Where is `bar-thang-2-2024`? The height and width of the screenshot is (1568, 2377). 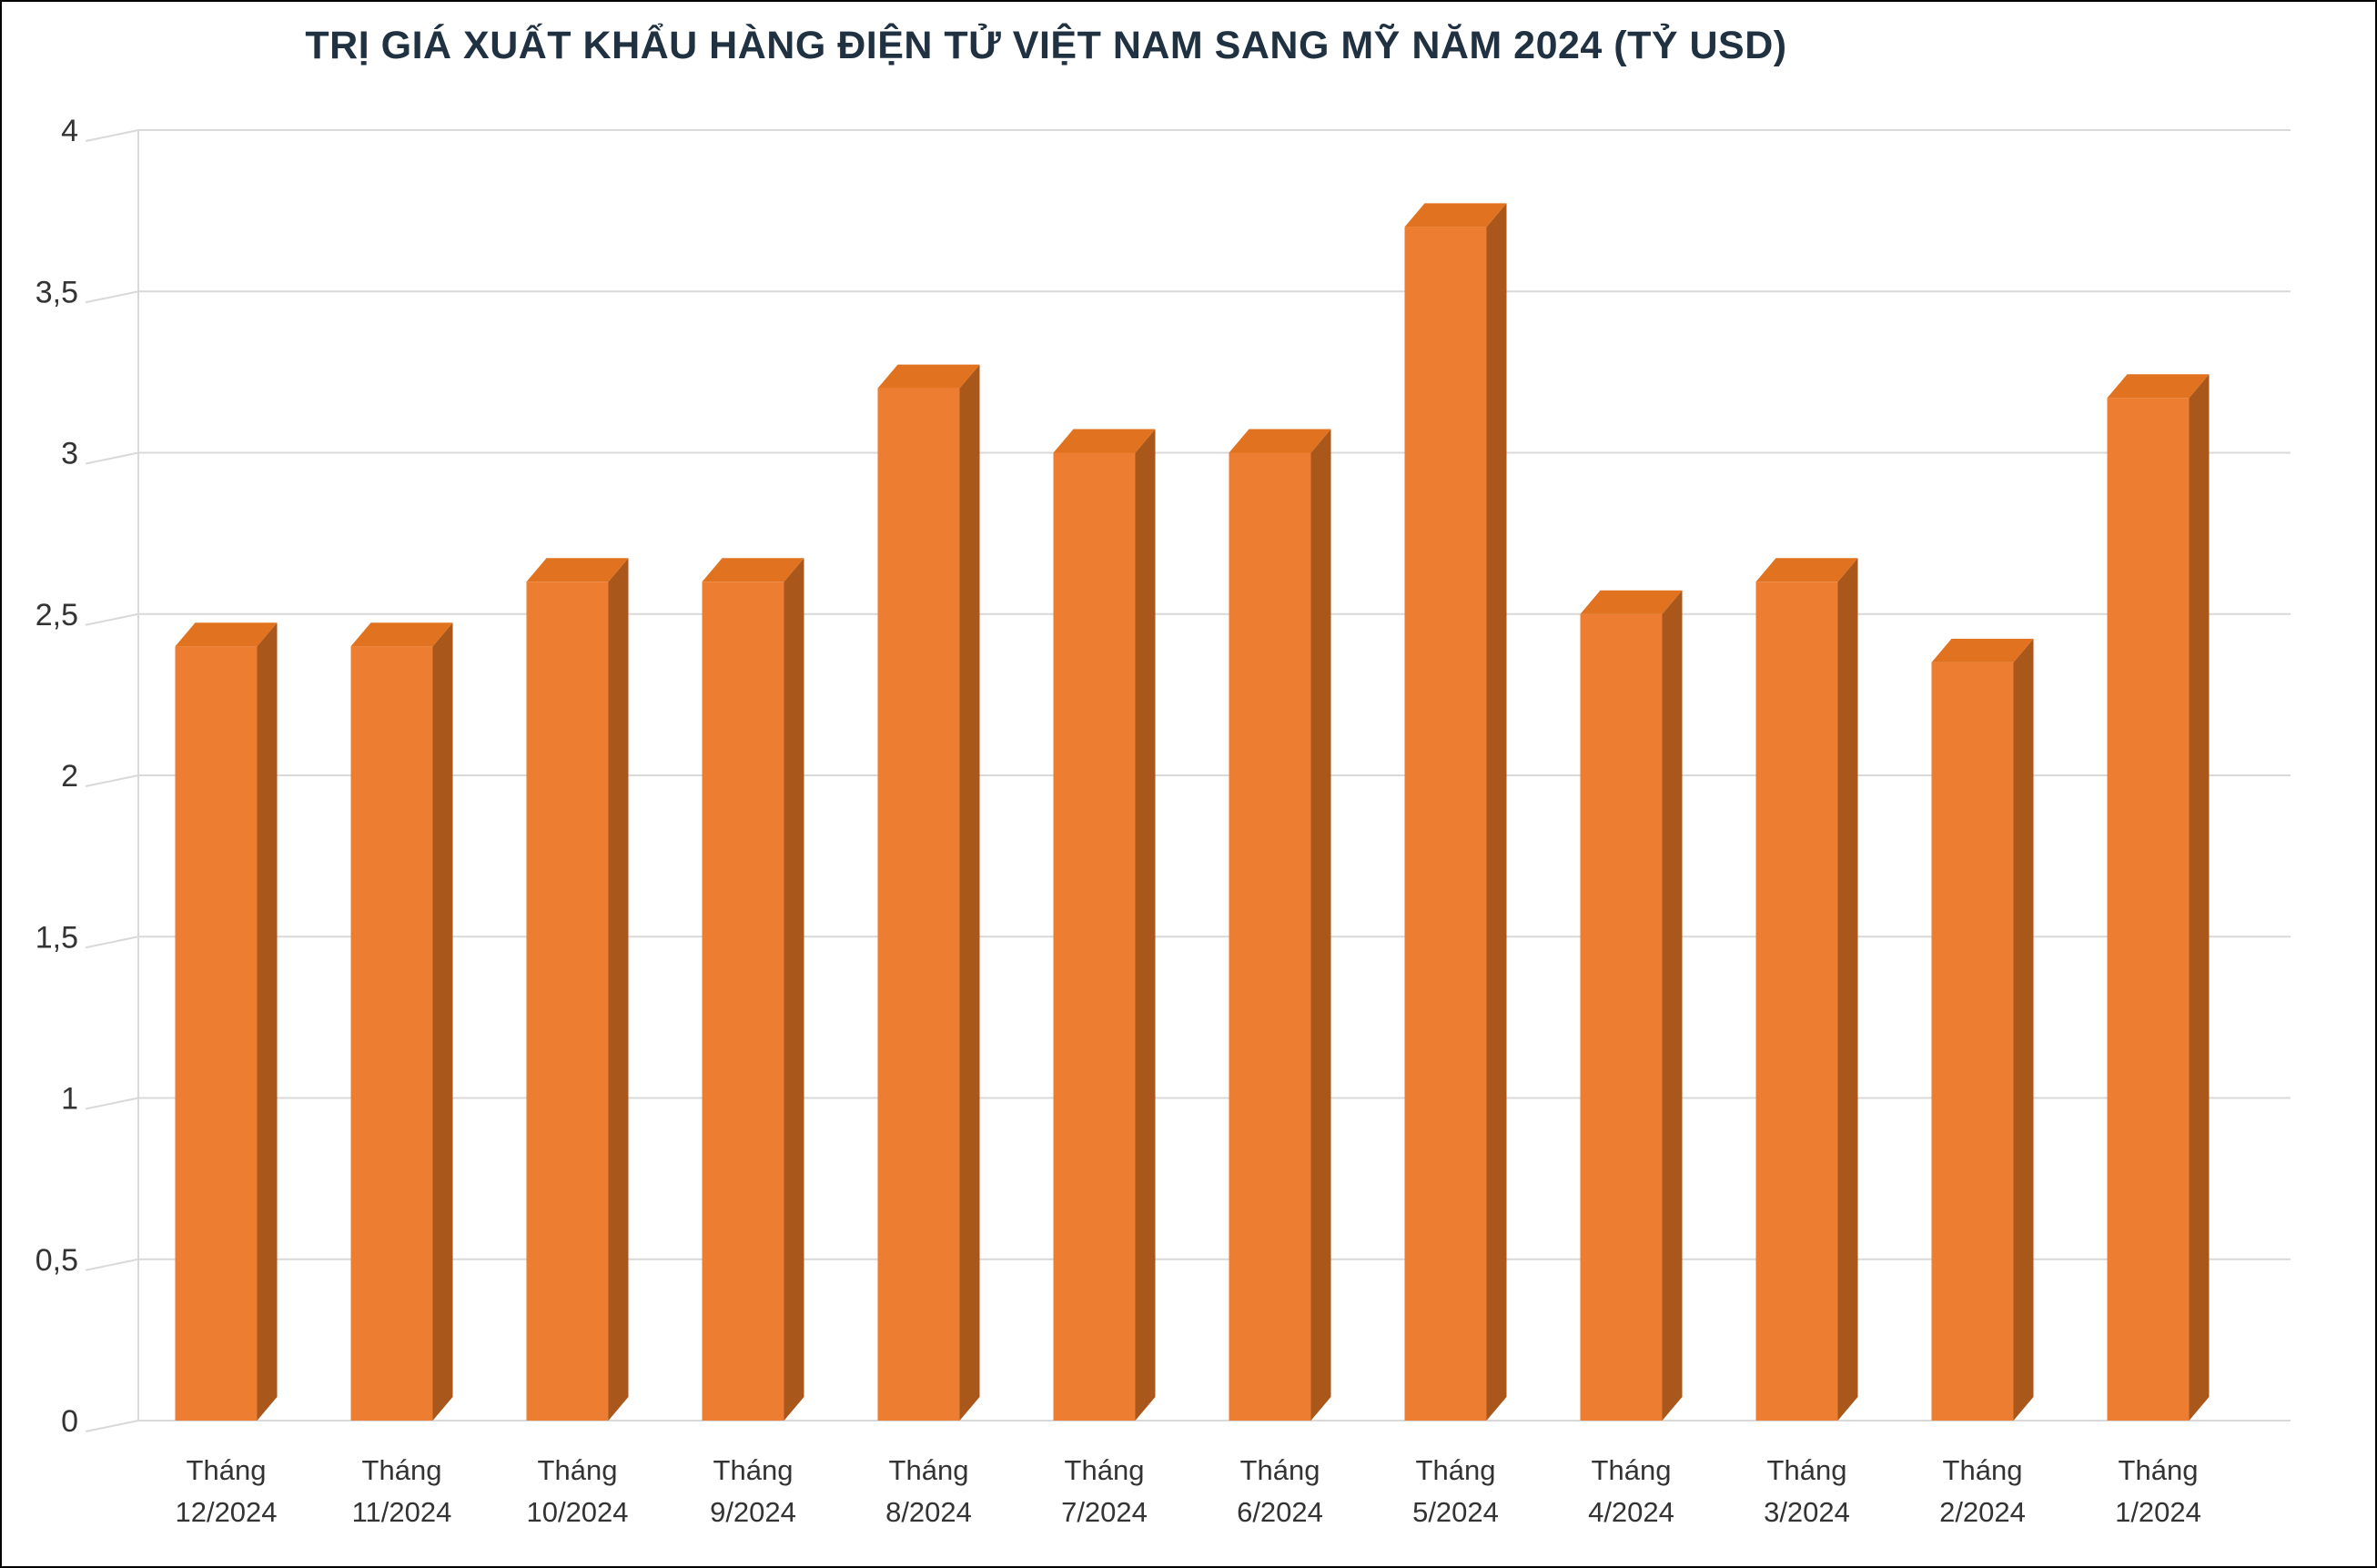
bar-thang-2-2024 is located at coordinates (1982, 1029).